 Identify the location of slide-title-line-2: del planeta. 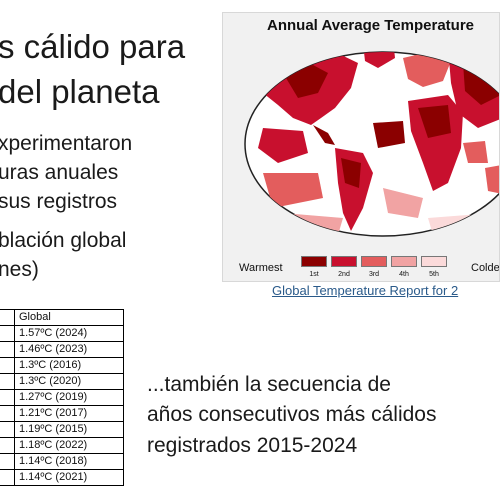
(80, 91).